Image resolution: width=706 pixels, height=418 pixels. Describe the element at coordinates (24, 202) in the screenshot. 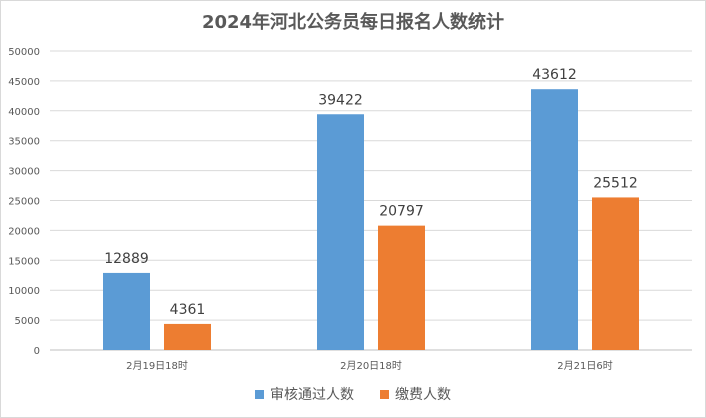

I see `y-tick-label: 25000` at that location.